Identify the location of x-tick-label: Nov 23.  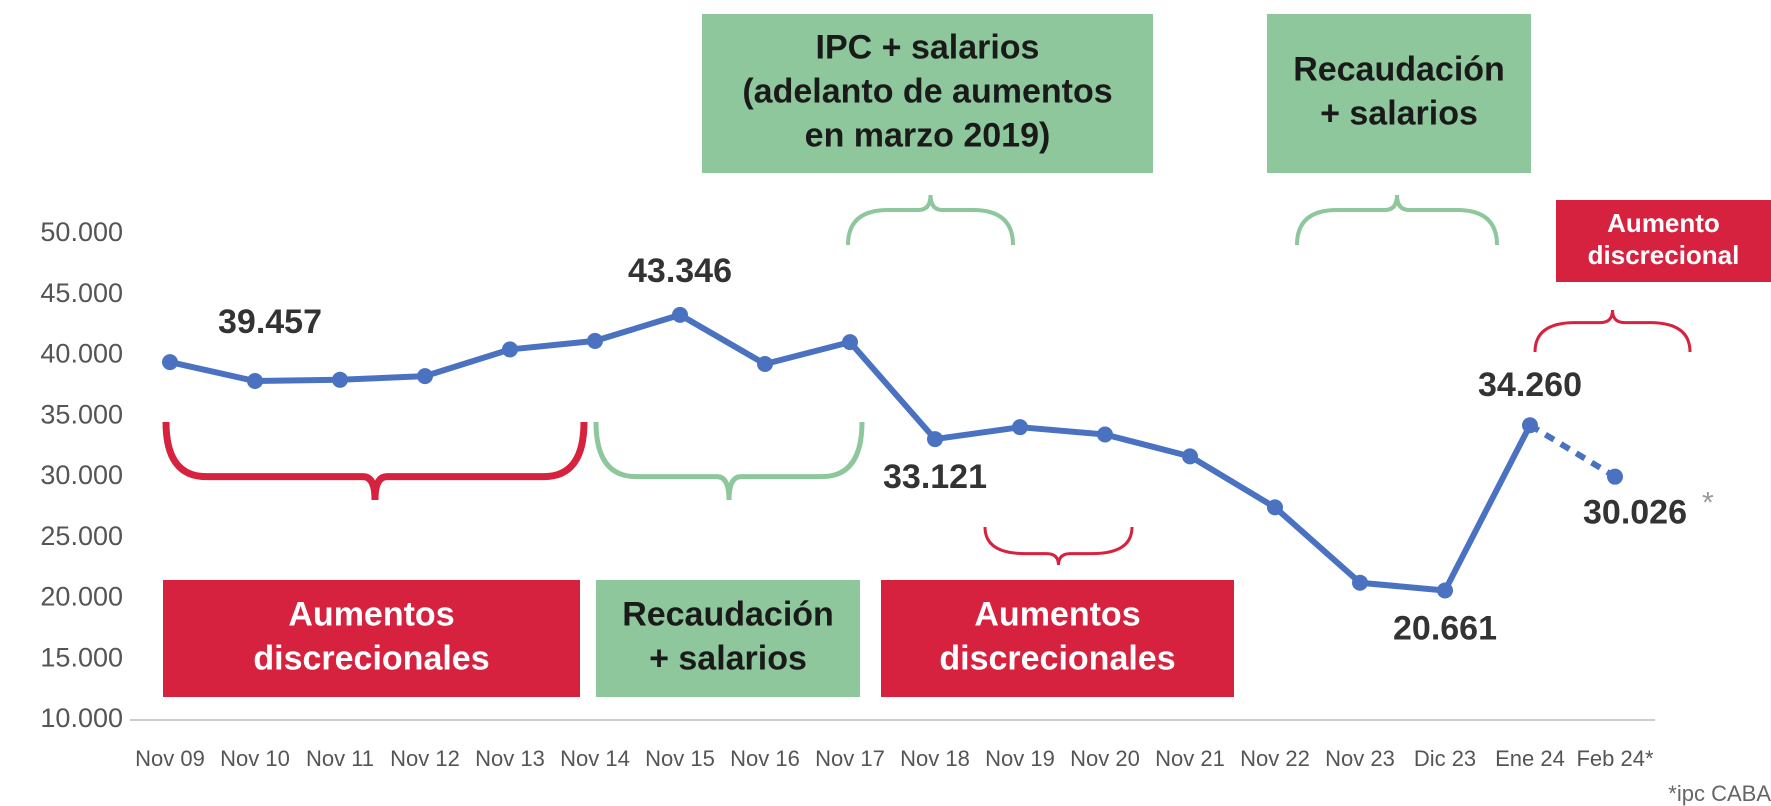
(1360, 758).